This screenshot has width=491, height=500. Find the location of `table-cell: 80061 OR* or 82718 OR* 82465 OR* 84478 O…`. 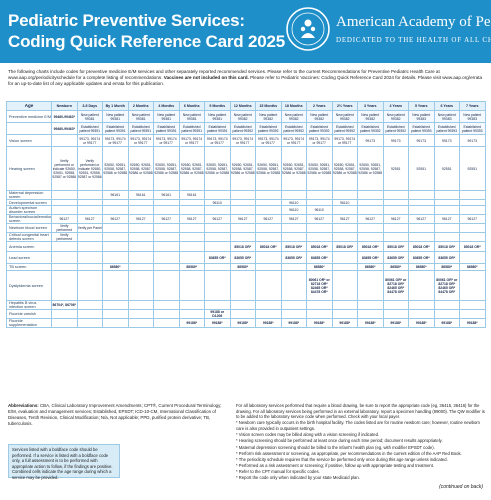

table-cell: 80061 OR* or 82718 OR* 82465 OR* 84478 O… is located at coordinates (446, 285).